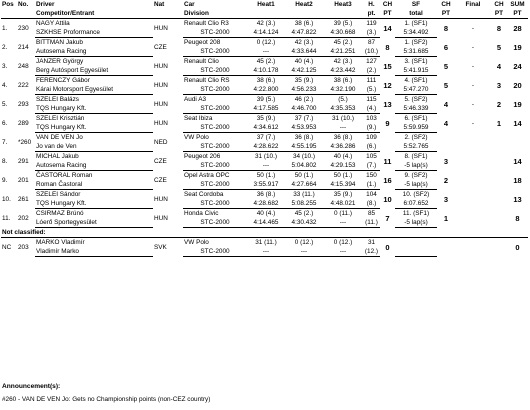  I want to click on ch-points-heats-cell: 12, so click(387, 85).